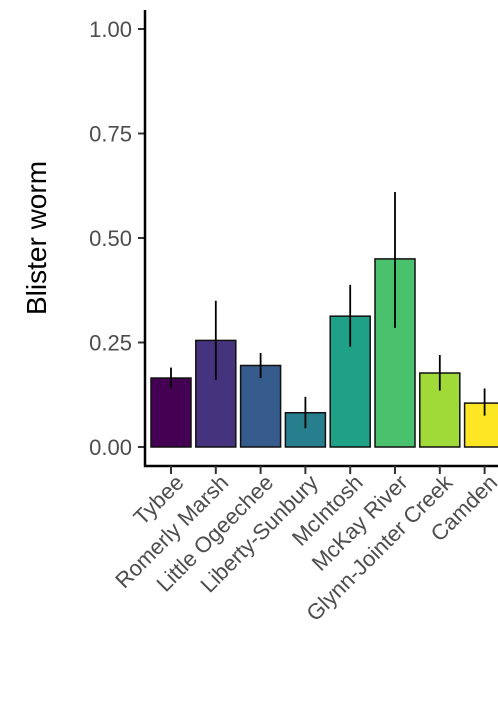 This screenshot has width=498, height=702. Describe the element at coordinates (36, 238) in the screenshot. I see `y-axis-title: Blister worm` at that location.